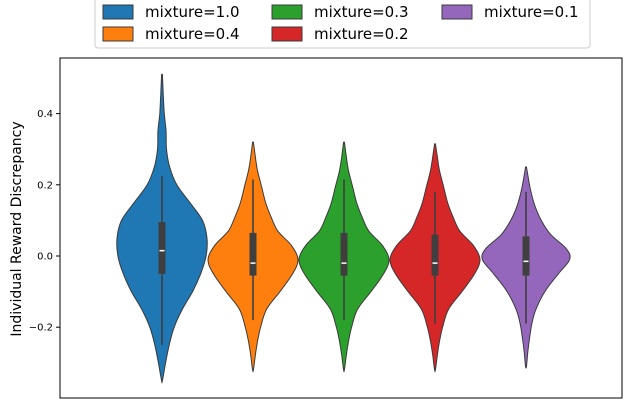 The image size is (624, 401). What do you see at coordinates (45, 114) in the screenshot?
I see `y-tick-label: 0.4` at bounding box center [45, 114].